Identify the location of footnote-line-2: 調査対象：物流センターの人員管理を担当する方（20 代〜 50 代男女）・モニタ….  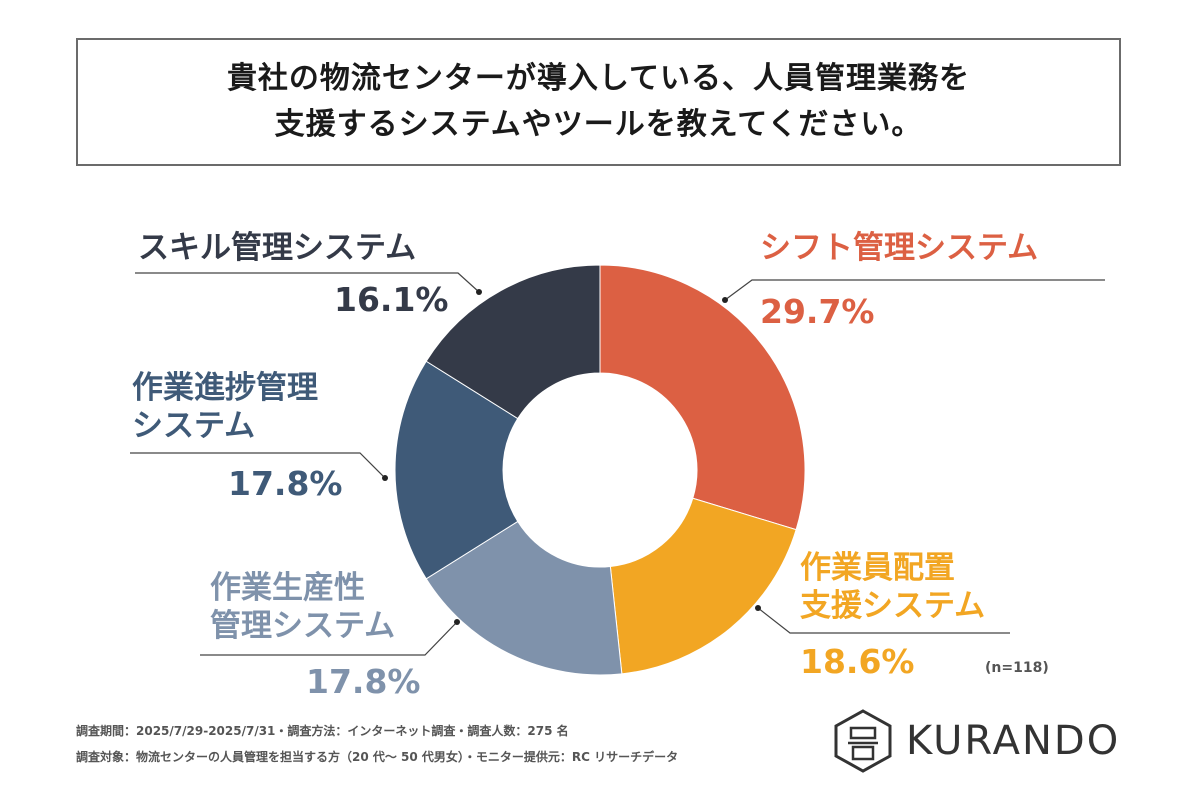
(377, 757).